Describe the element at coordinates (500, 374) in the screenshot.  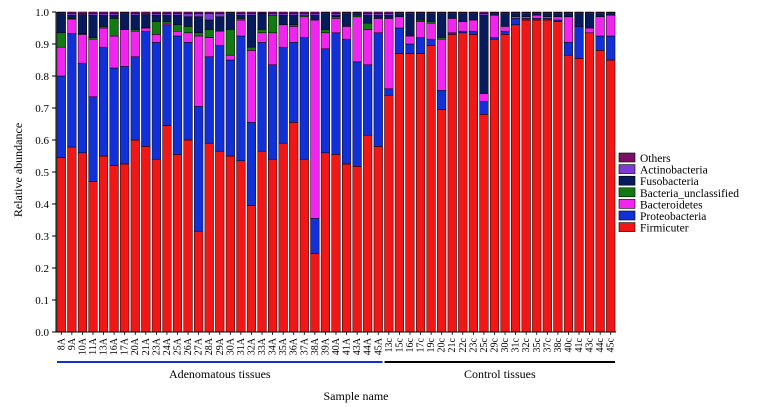
I see `group-label: Control tissues` at that location.